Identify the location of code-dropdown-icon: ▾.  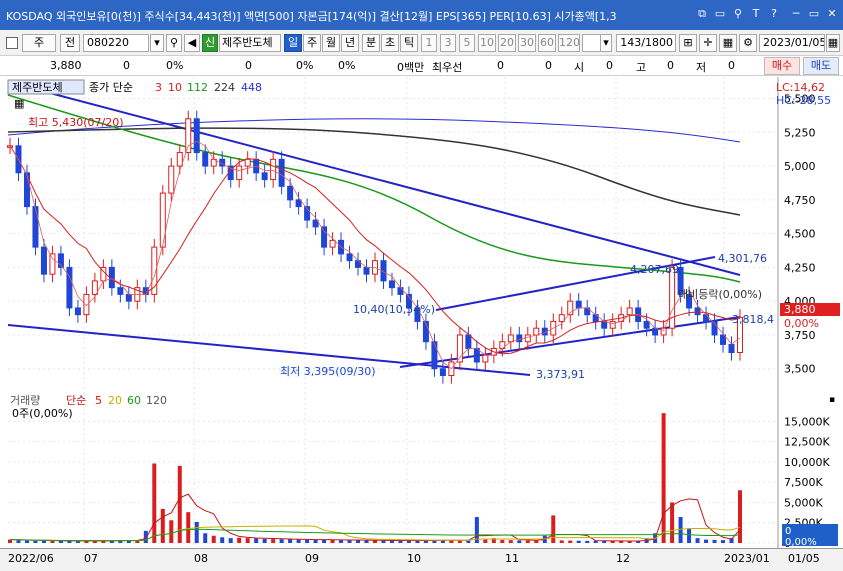
(157, 43).